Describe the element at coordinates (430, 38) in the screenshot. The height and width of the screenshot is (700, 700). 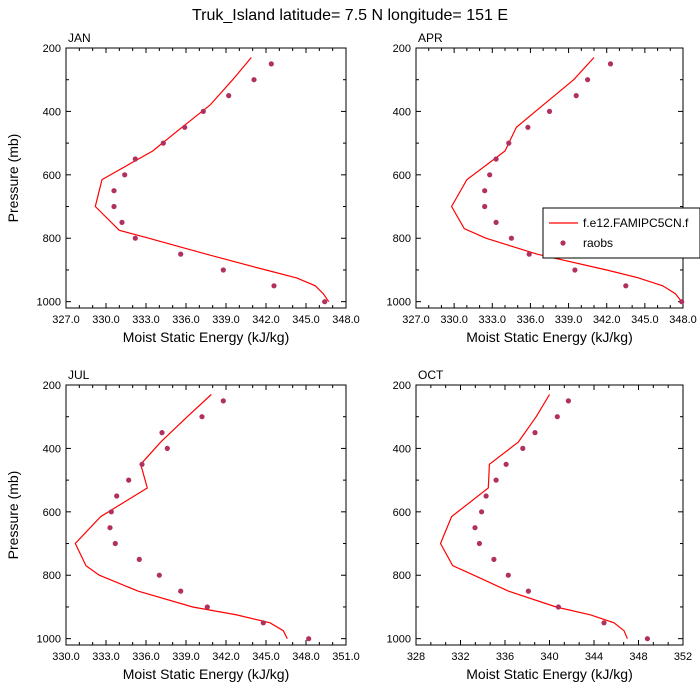
I see `panel-label: APR` at that location.